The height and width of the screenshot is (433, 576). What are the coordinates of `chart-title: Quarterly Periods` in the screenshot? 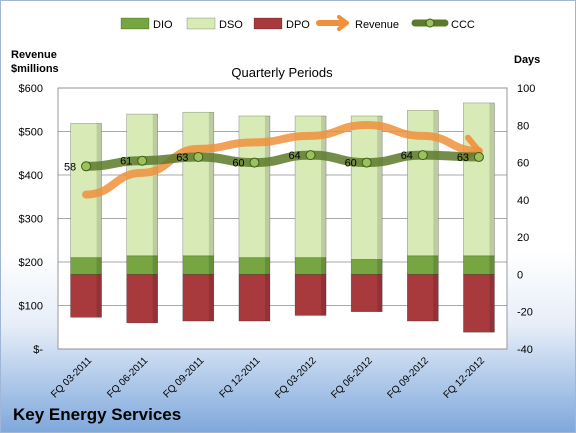 It's located at (282, 72).